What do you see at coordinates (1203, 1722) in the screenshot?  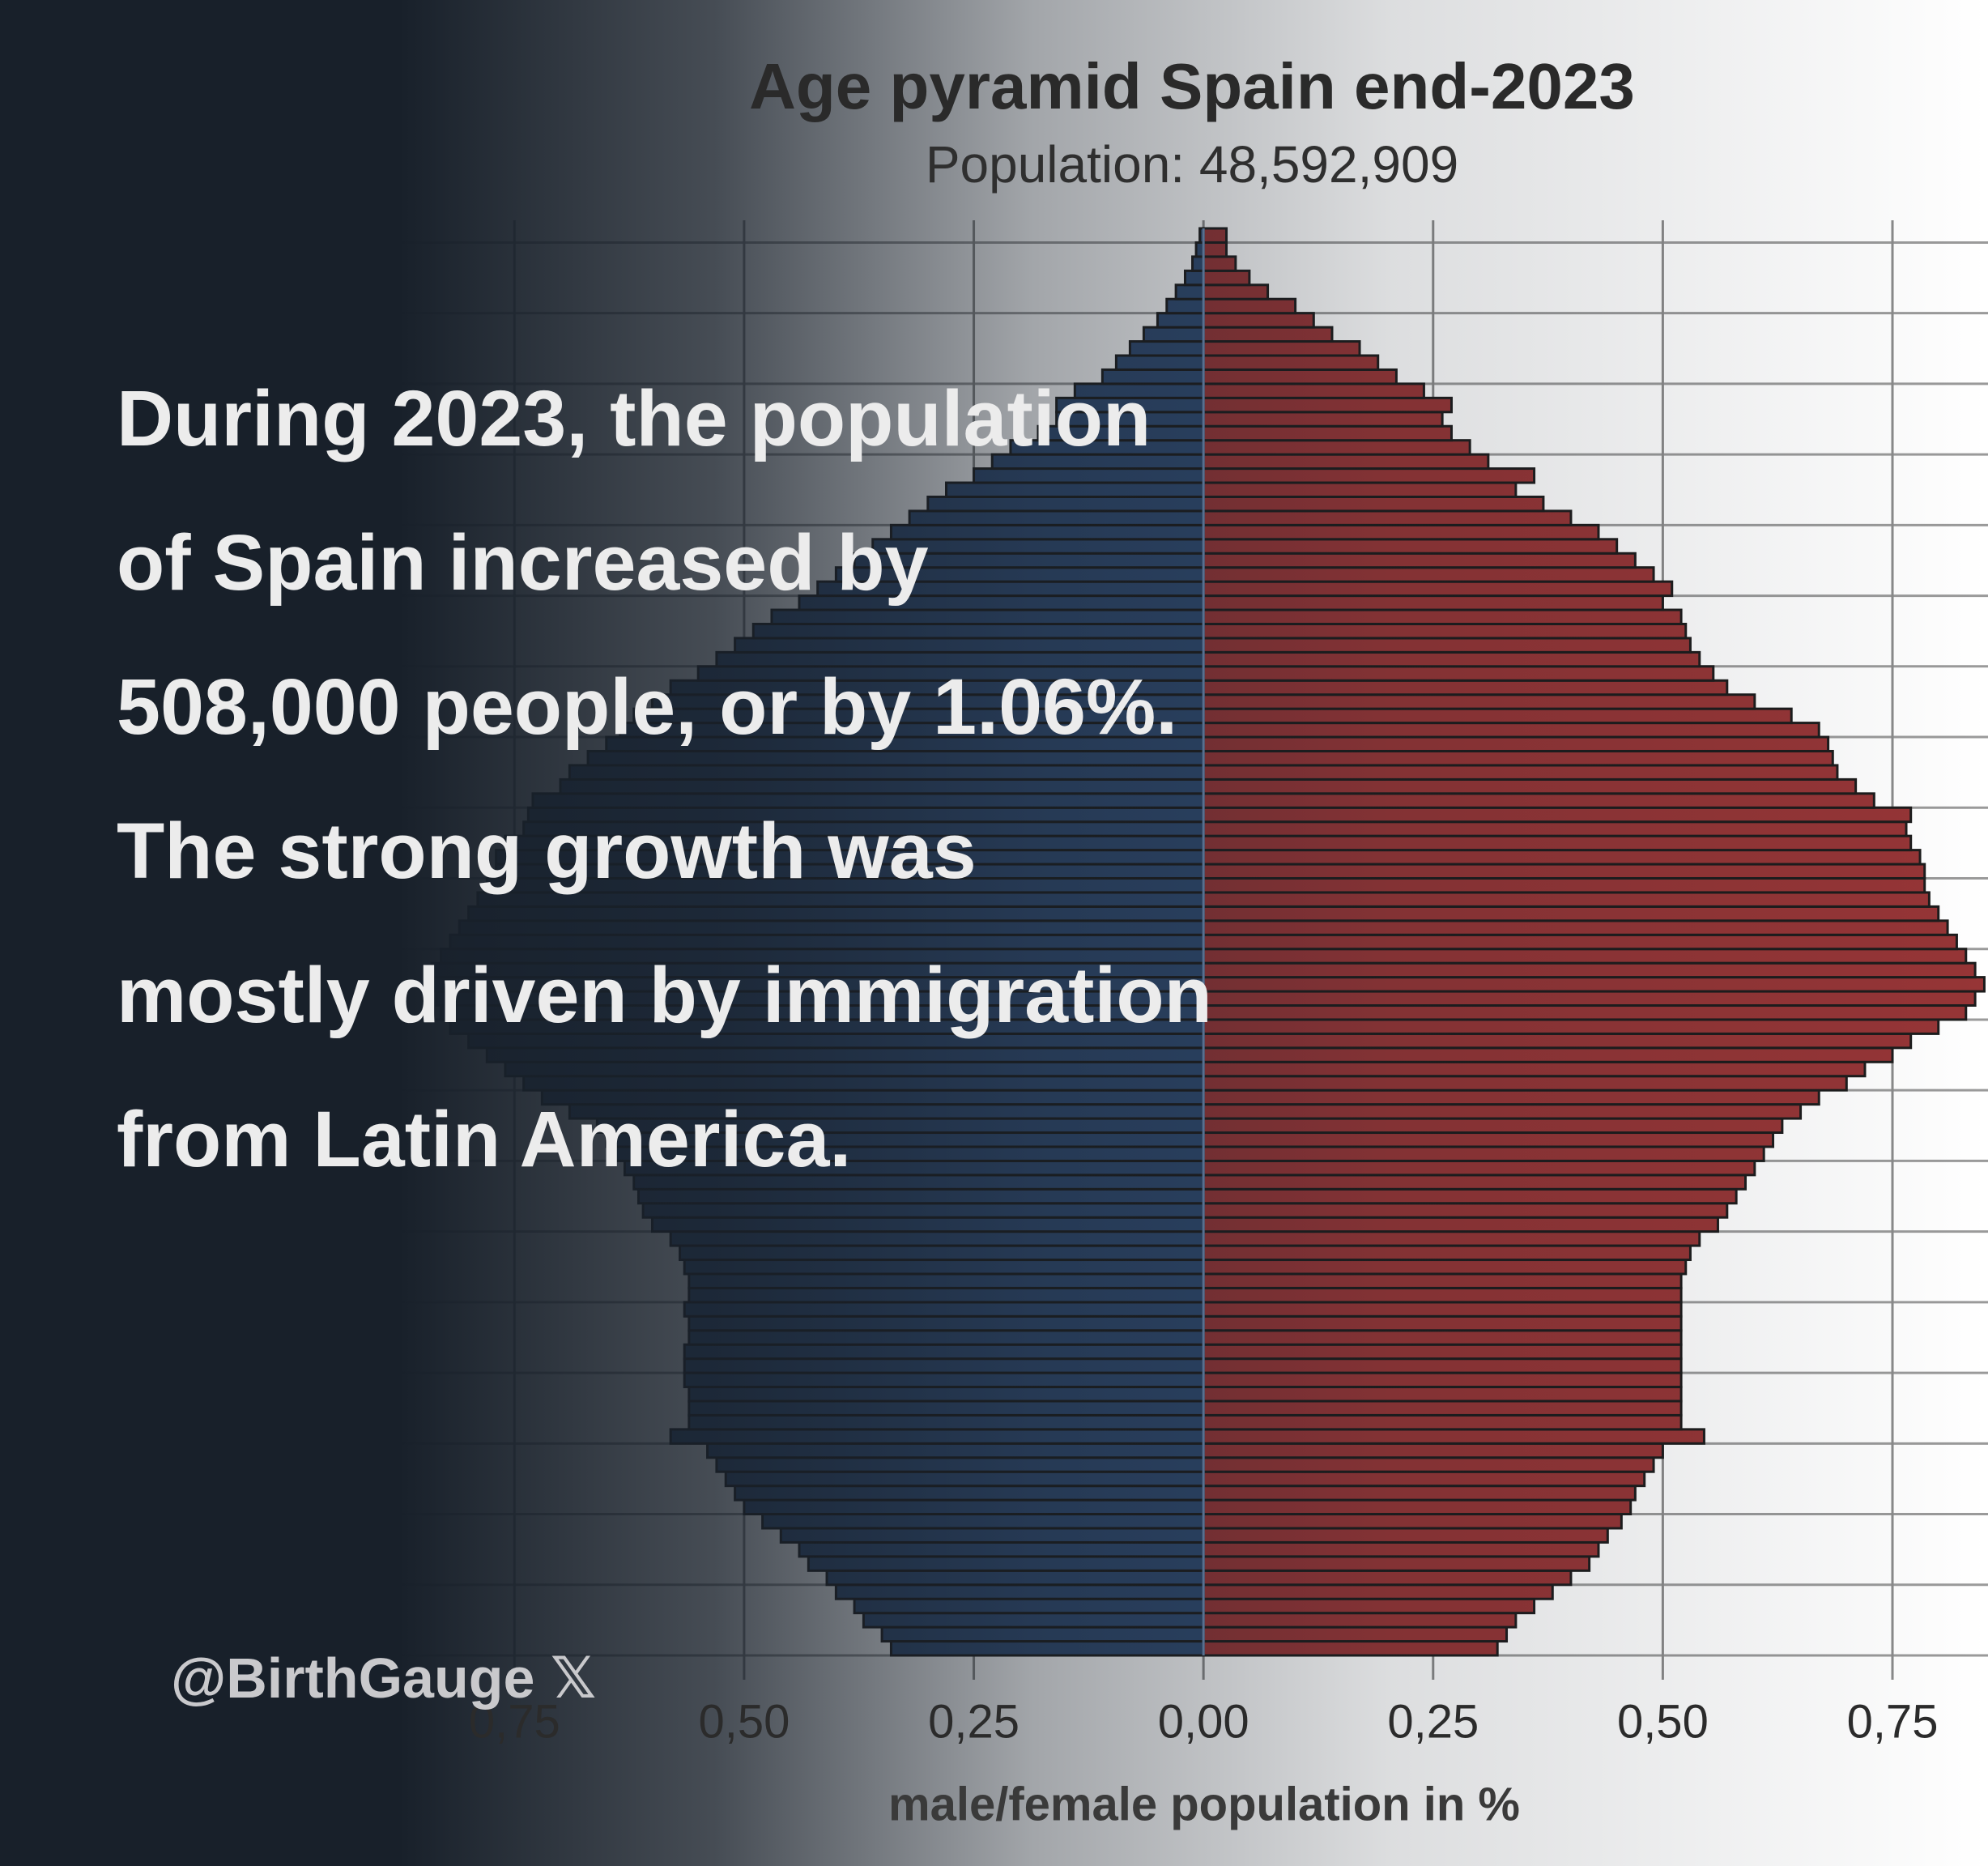 I see `x-tick-label: 0,00` at bounding box center [1203, 1722].